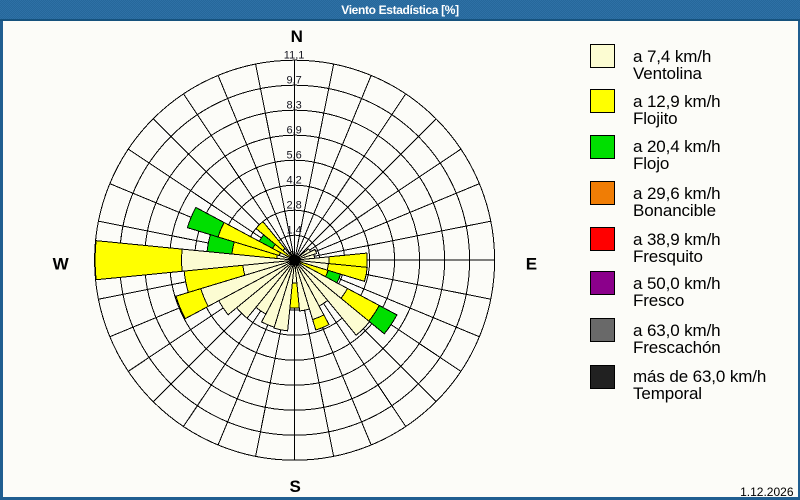  Describe the element at coordinates (293, 131) in the screenshot. I see `svg-text: 6,9` at that location.